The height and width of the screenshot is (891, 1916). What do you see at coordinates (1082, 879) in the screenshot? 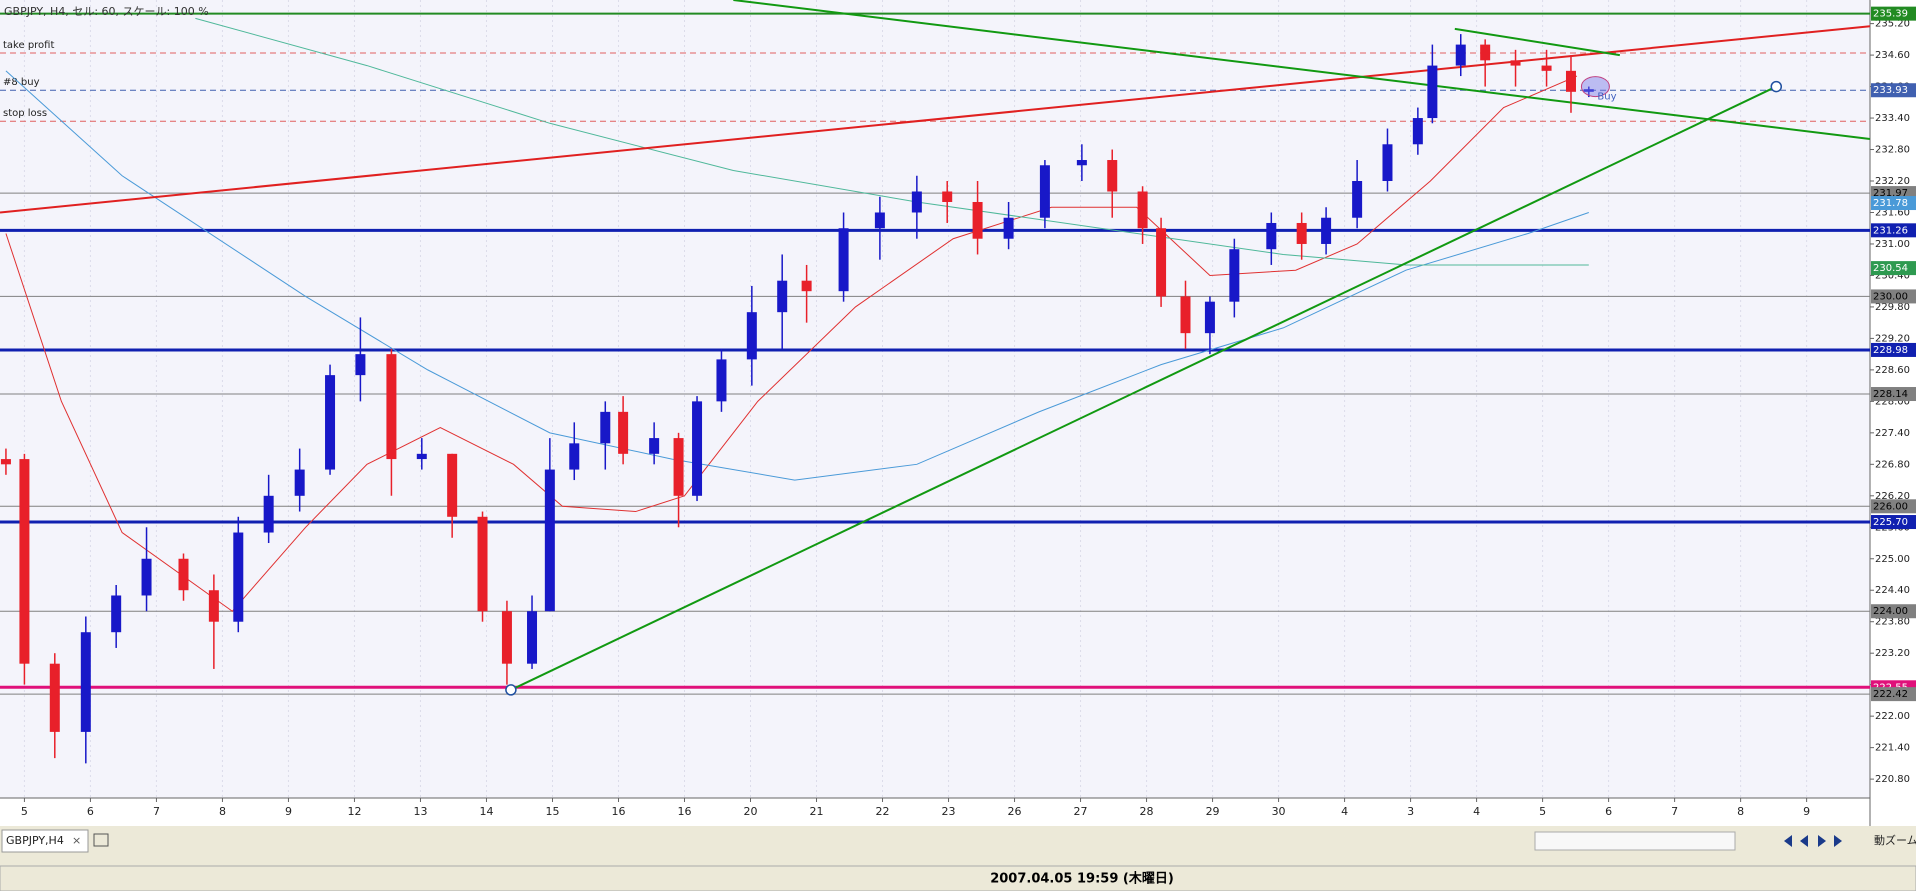
I see `status-time: 2007.04.05 19:59 (木曜日)` at bounding box center [1082, 879].